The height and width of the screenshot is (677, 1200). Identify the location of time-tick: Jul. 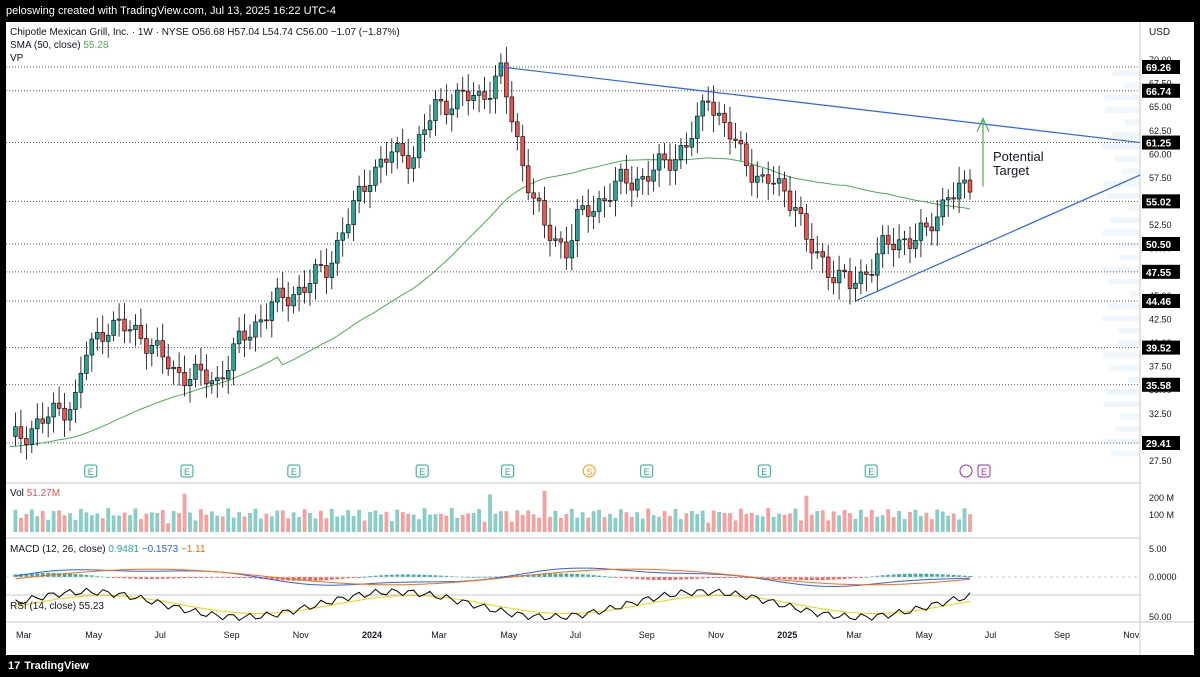
(576, 635).